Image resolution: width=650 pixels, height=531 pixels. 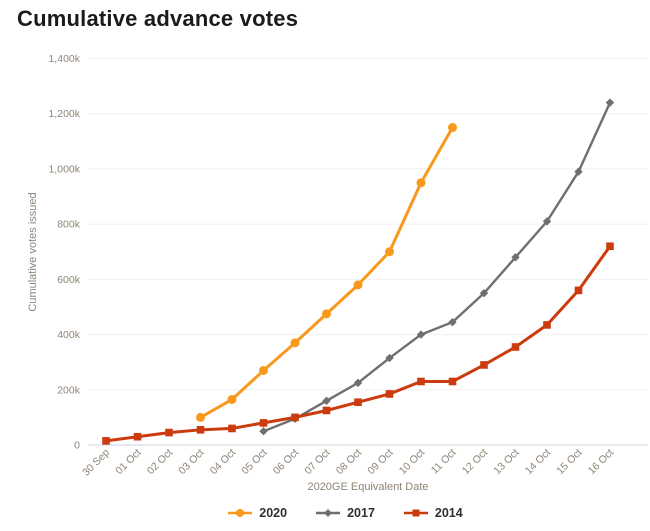 What do you see at coordinates (286, 462) in the screenshot?
I see `x-tick-label: 06 Oct` at bounding box center [286, 462].